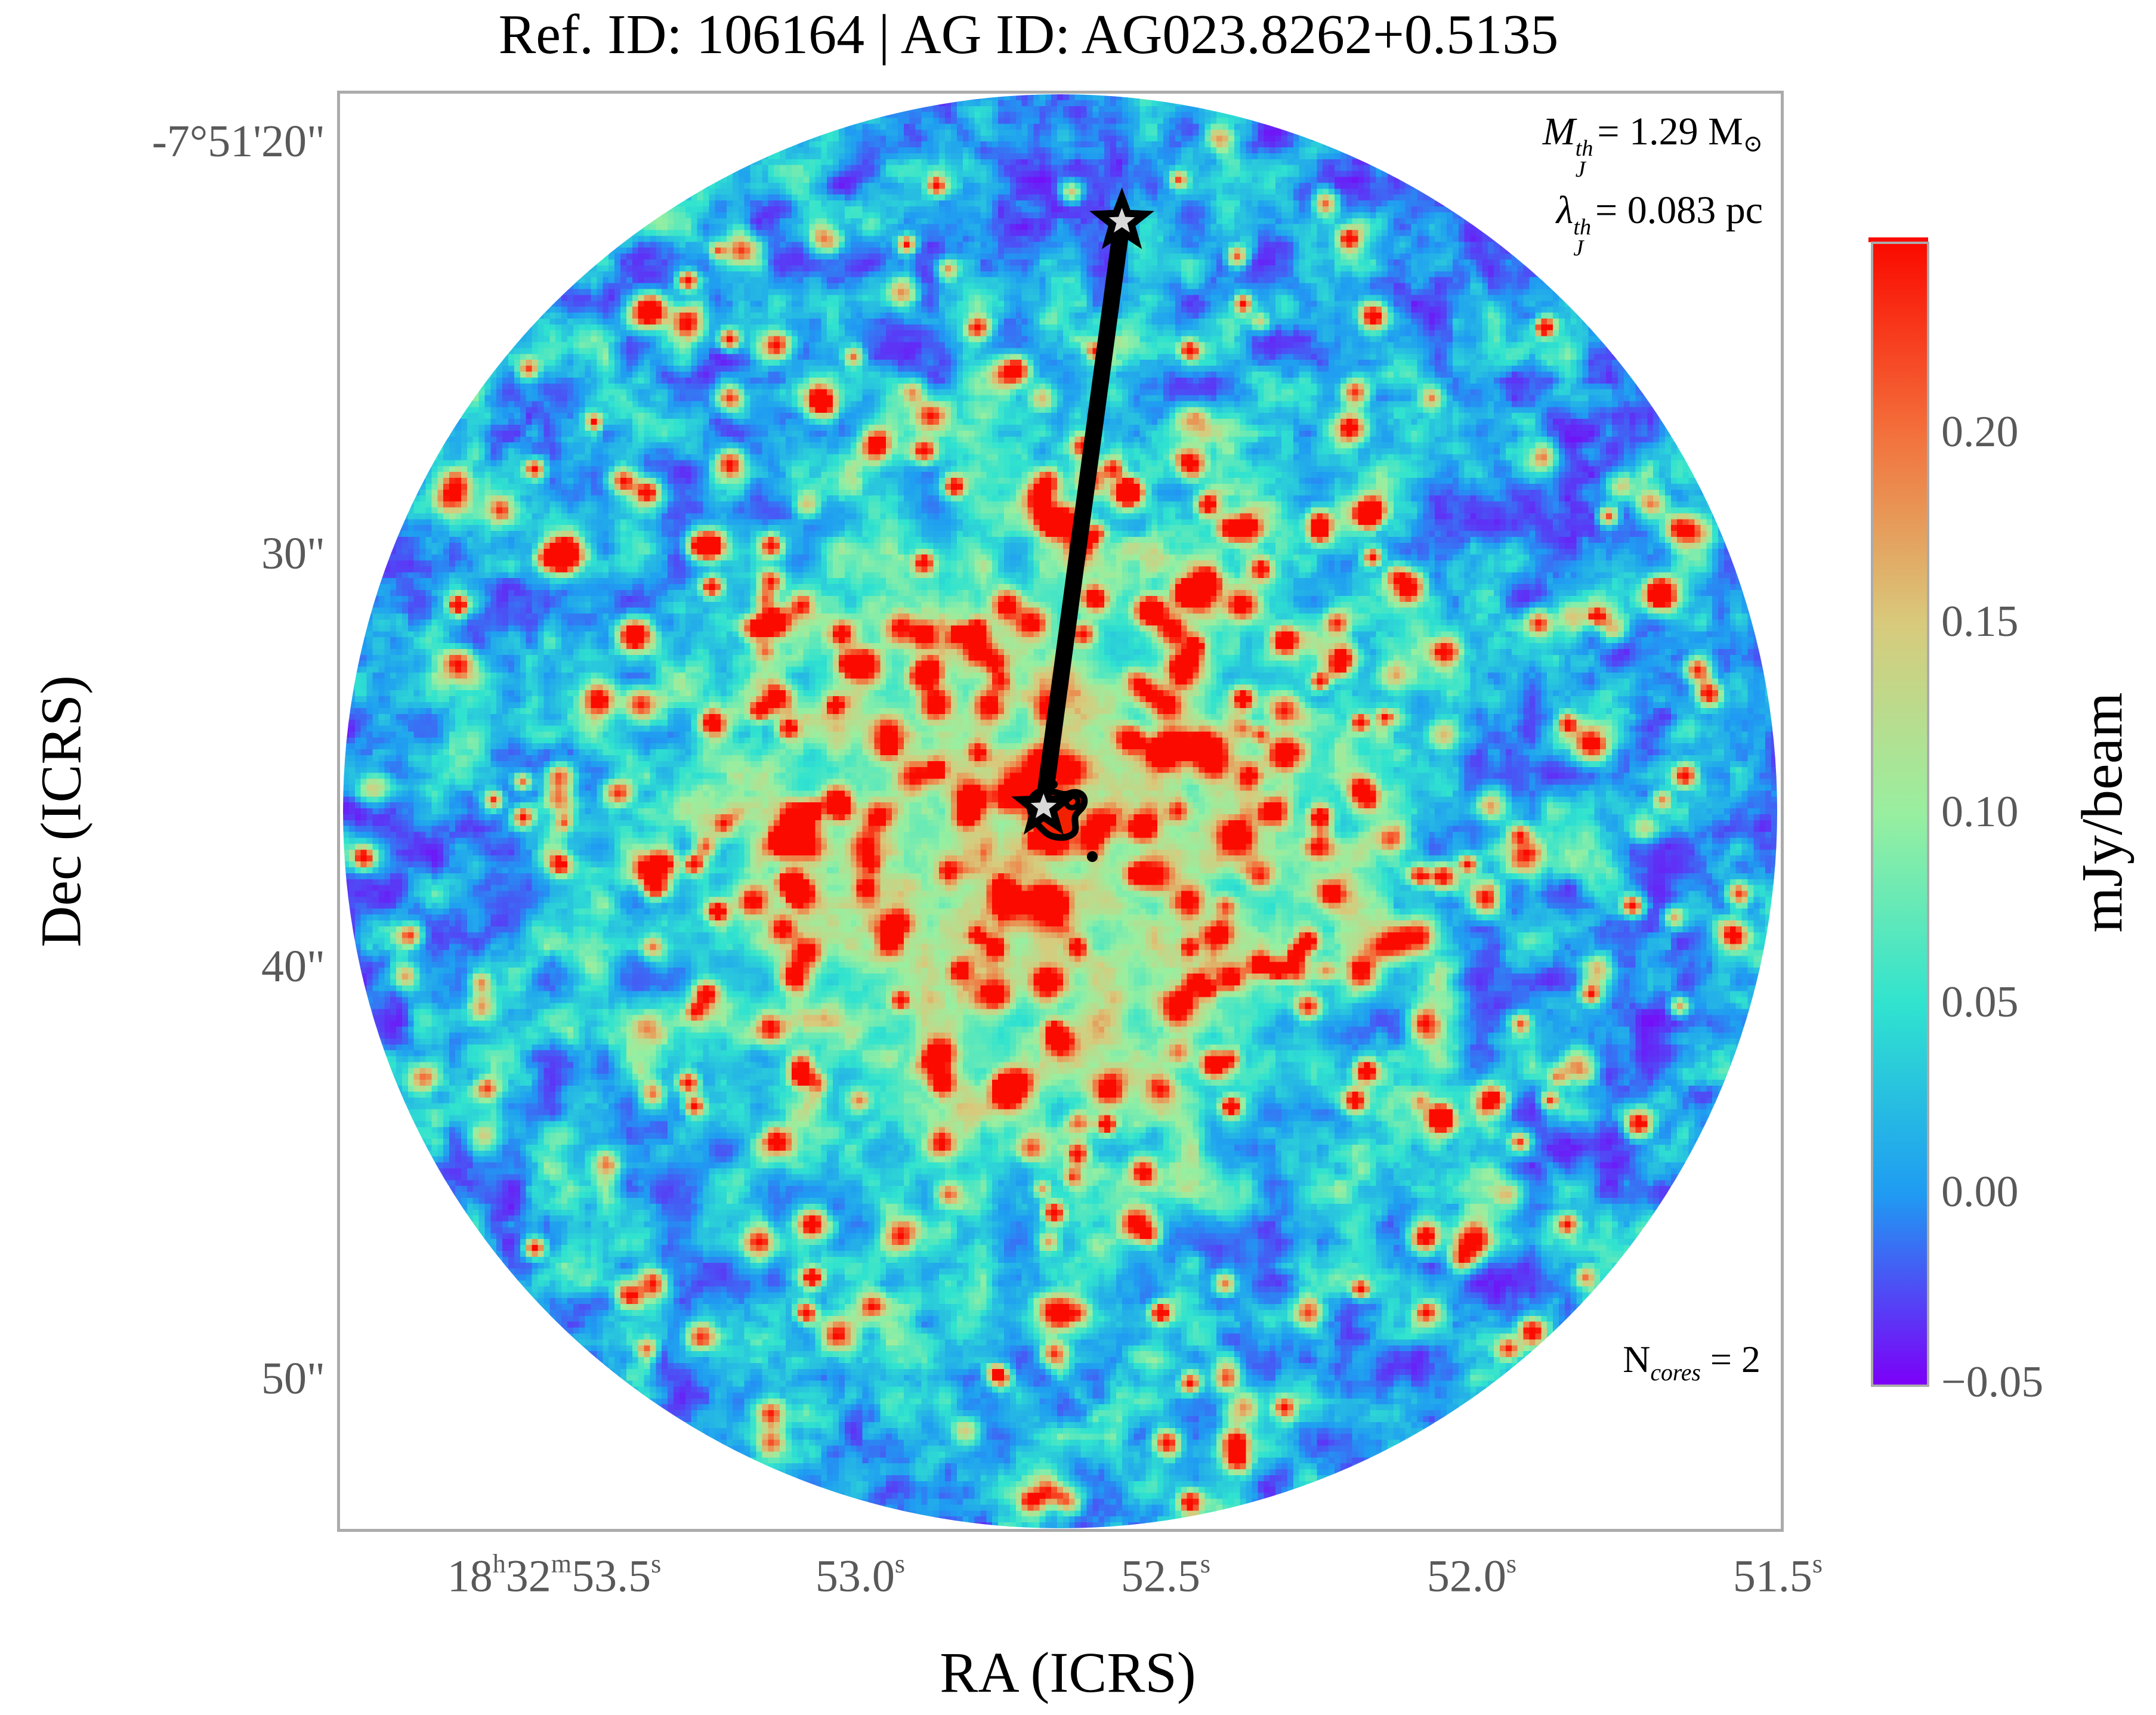 The image size is (2156, 1715). I want to click on colorbar-tick-label: 0.10, so click(1980, 812).